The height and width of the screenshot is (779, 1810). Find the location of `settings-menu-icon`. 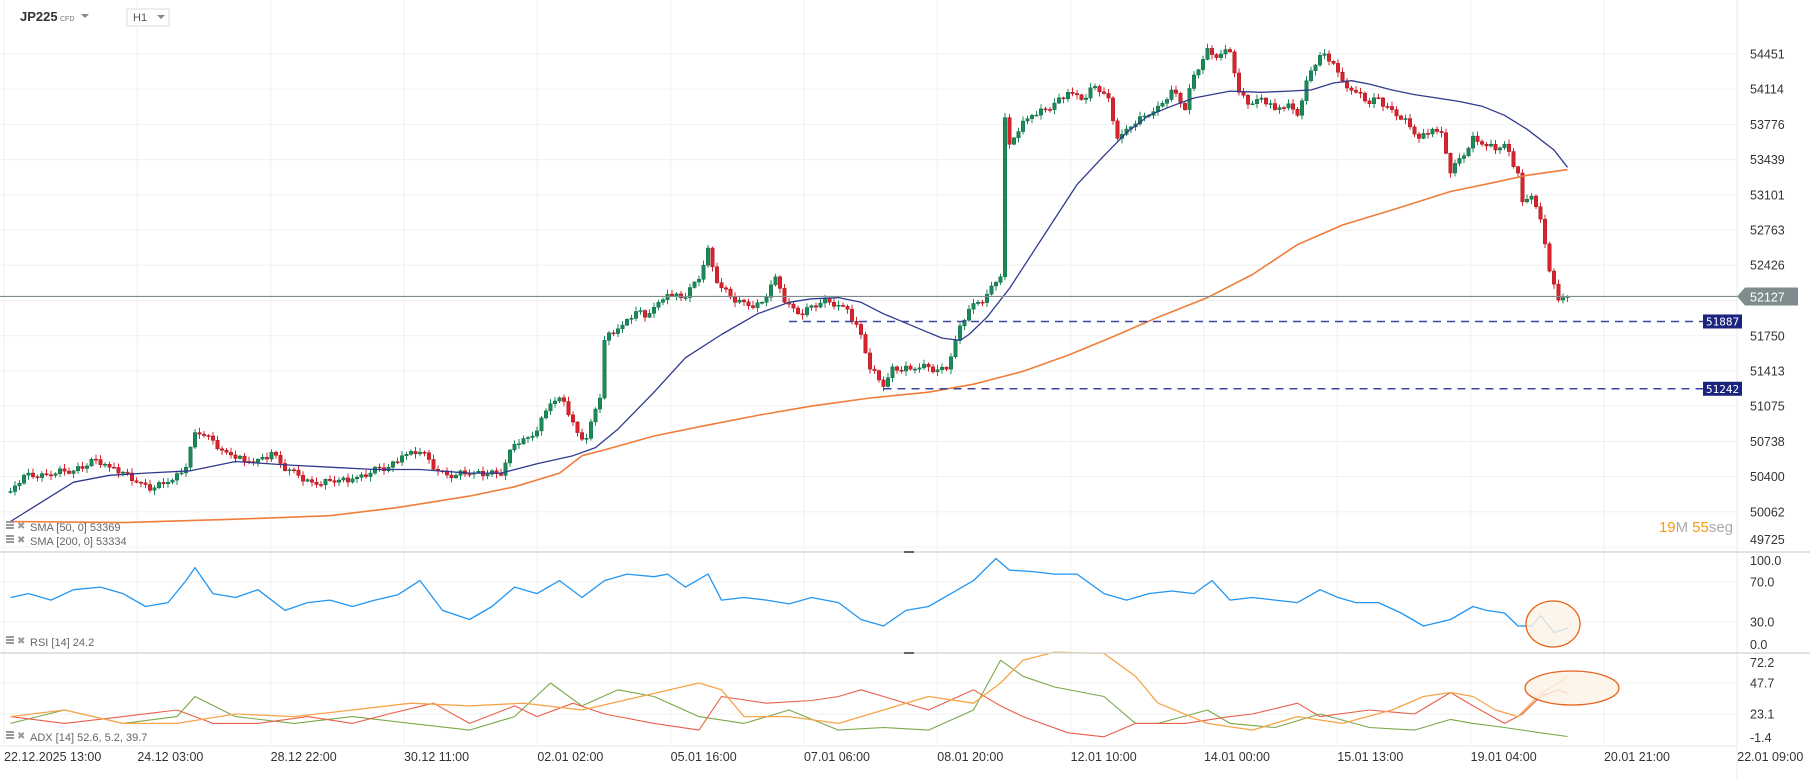

settings-menu-icon is located at coordinates (10, 525).